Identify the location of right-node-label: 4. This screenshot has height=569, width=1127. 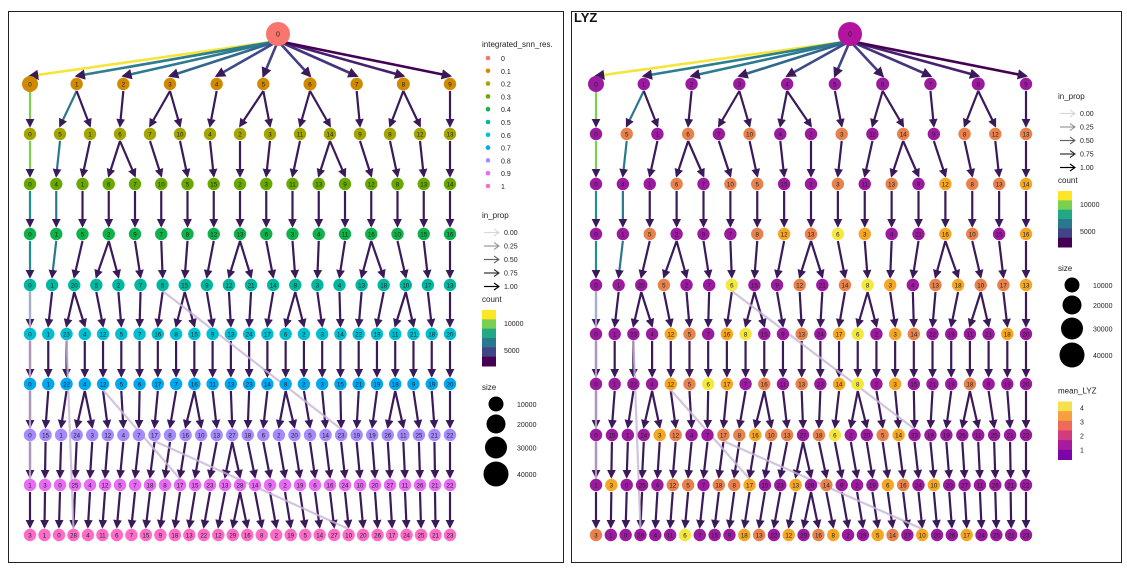
(787, 84).